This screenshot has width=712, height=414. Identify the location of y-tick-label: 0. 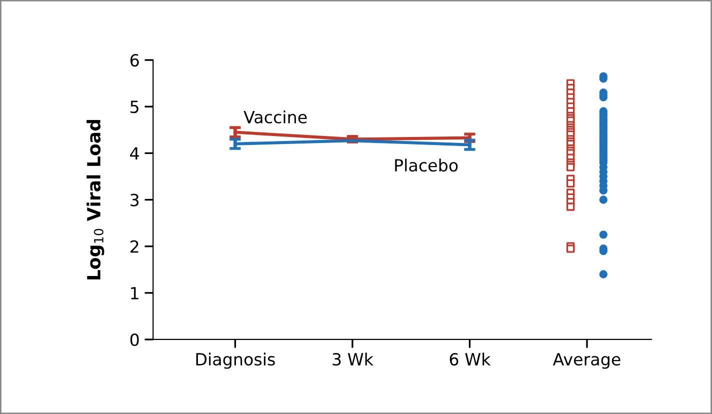
(134, 339).